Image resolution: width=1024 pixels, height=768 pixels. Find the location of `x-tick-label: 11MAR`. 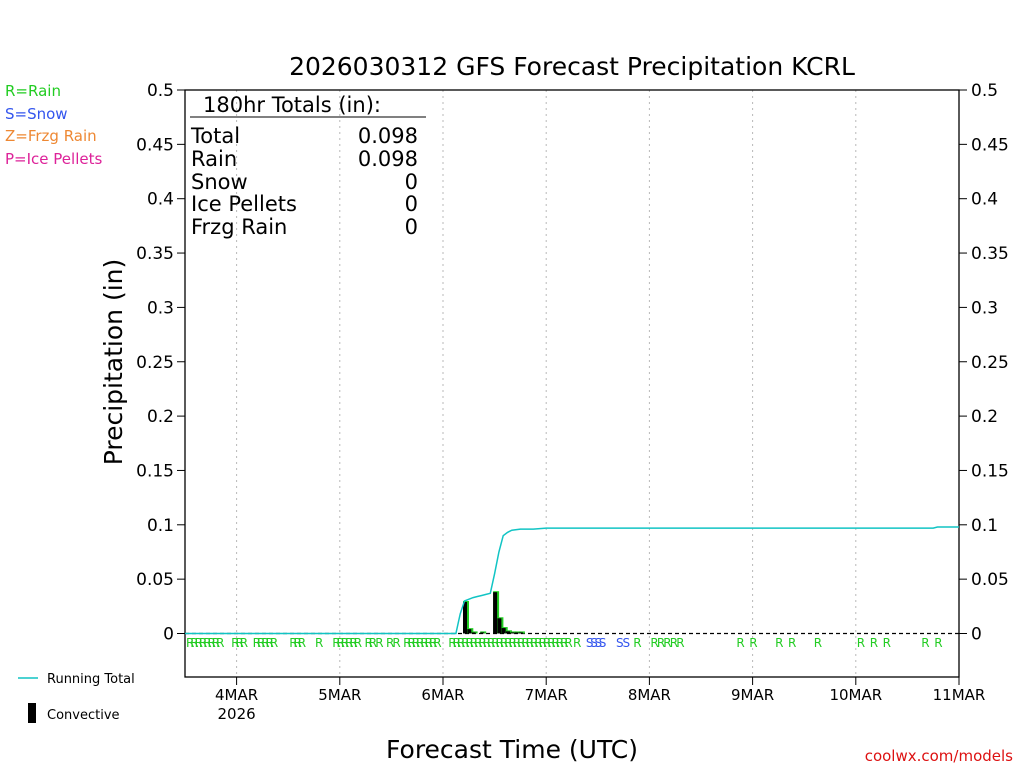

x-tick-label: 11MAR is located at coordinates (959, 695).